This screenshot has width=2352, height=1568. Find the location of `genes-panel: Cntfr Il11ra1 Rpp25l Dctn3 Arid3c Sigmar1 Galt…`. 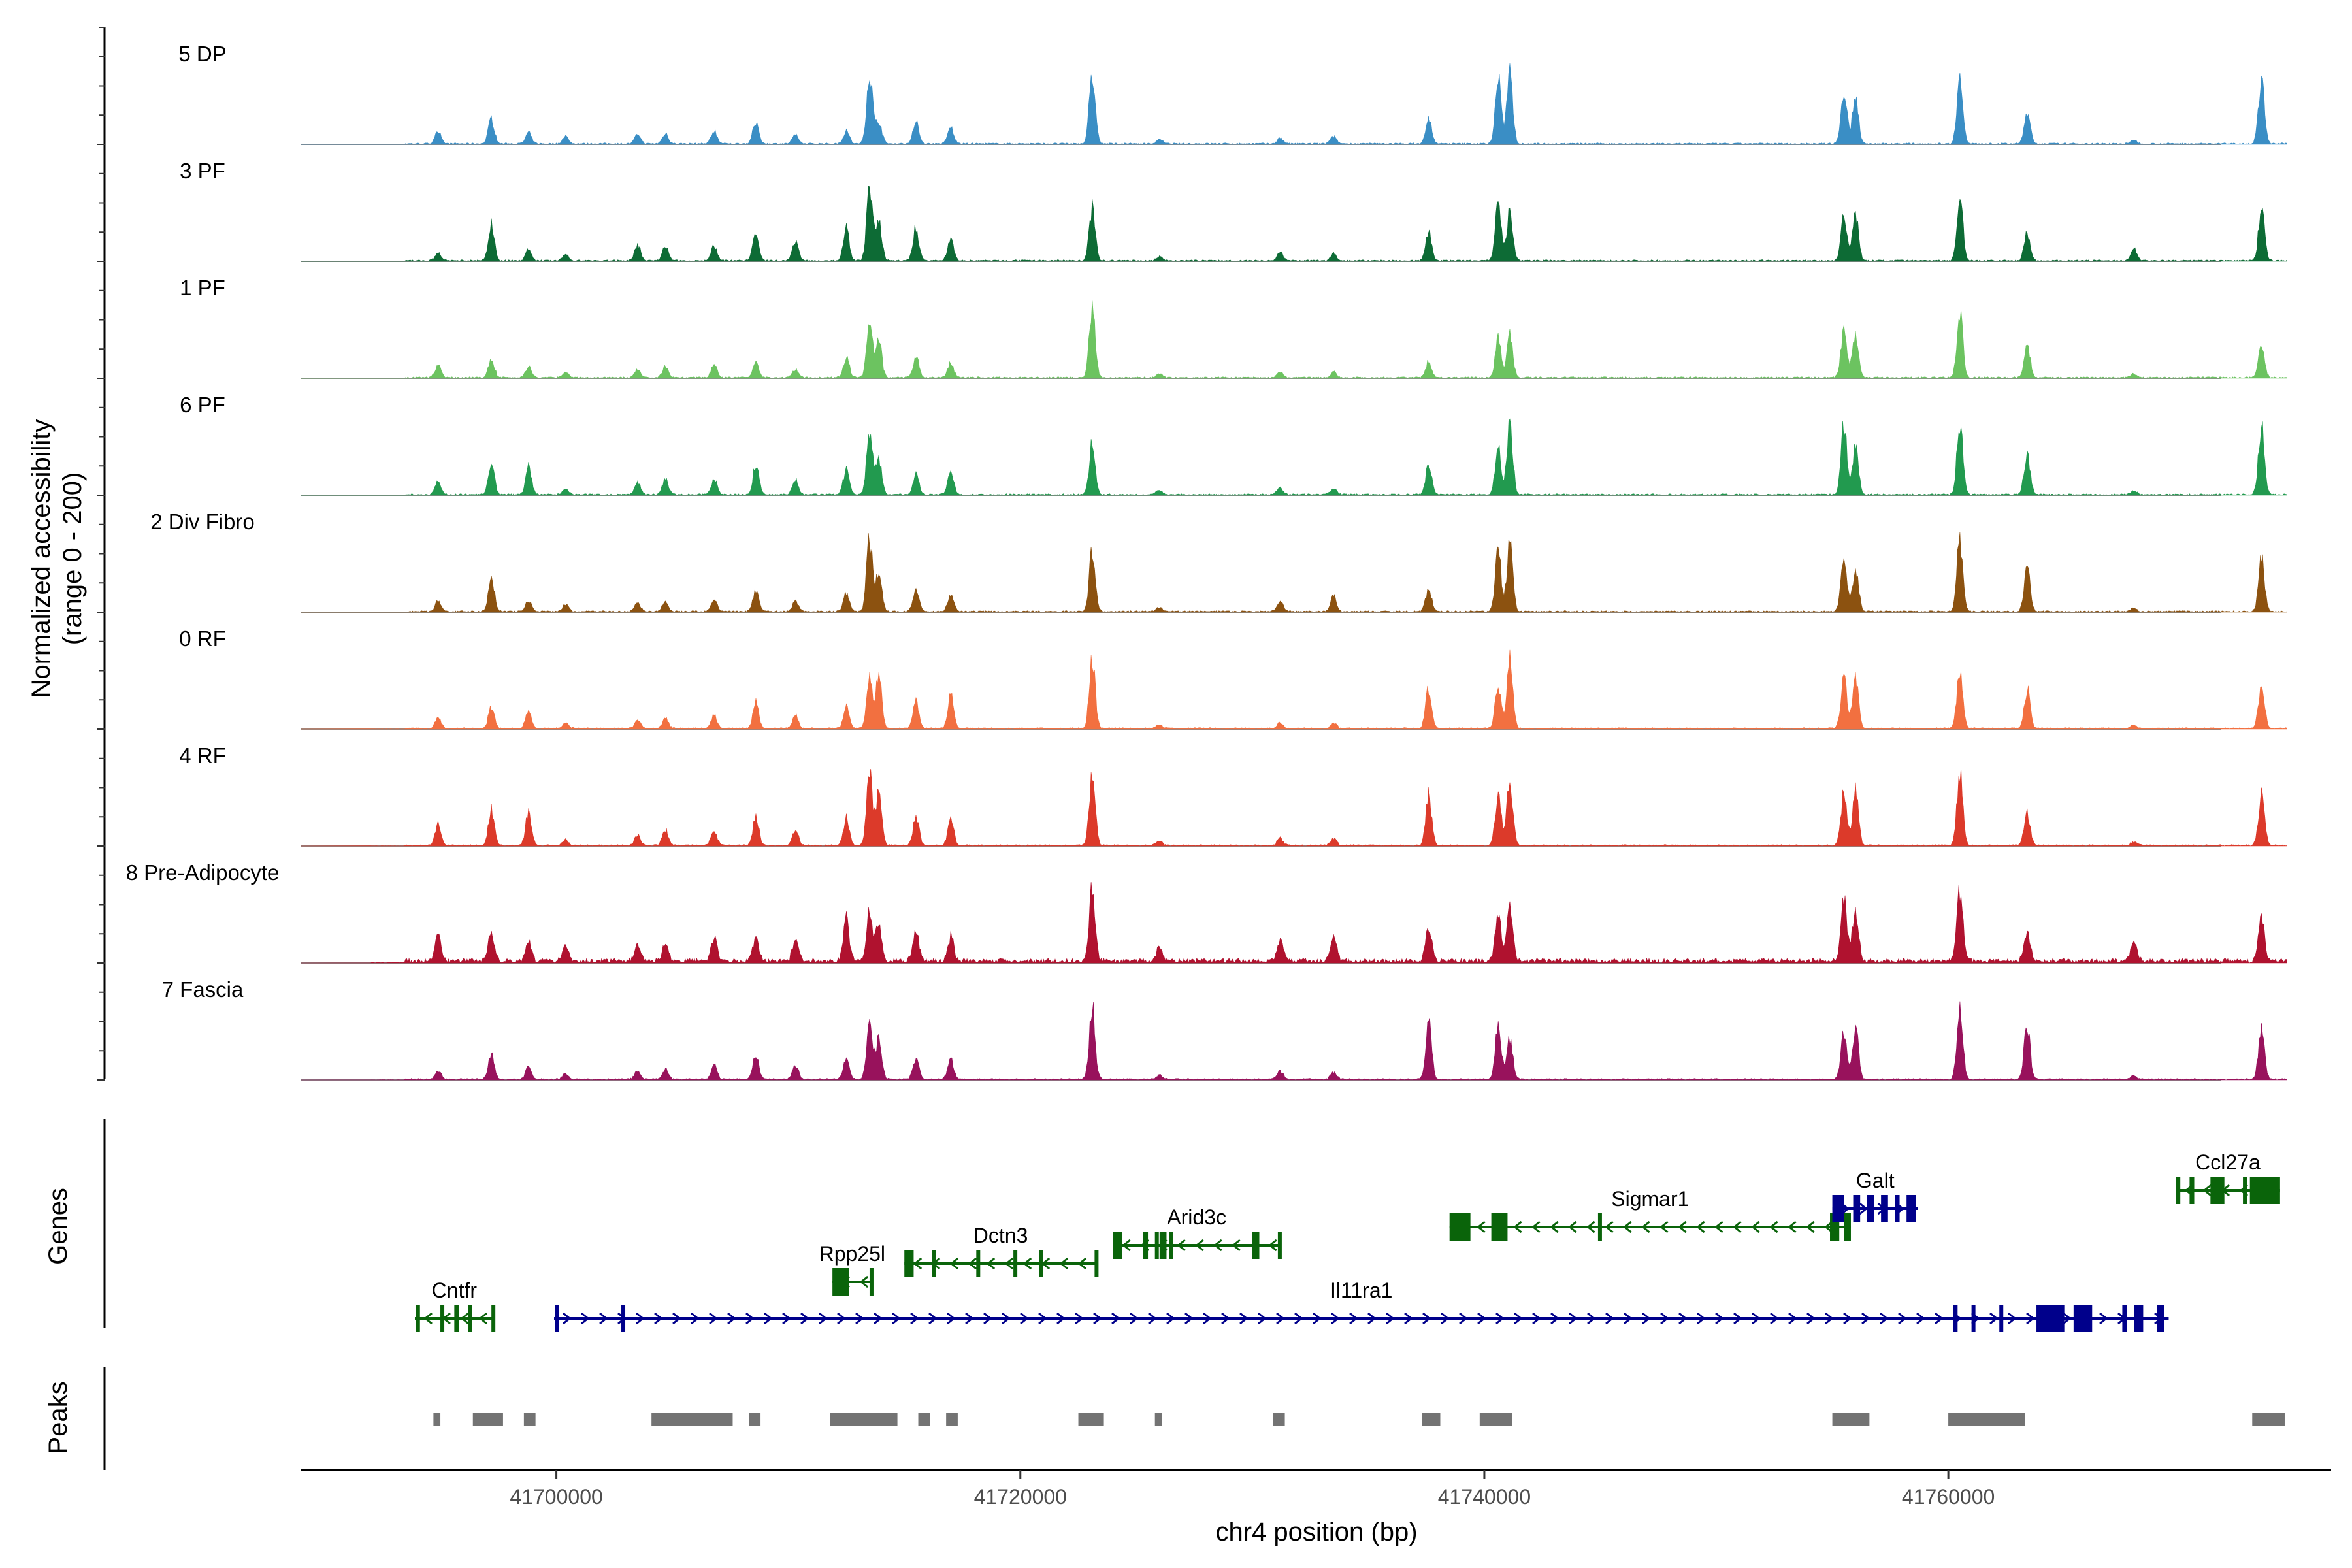

genes-panel: Cntfr Il11ra1 Rpp25l Dctn3 Arid3c Sigmar1 Galt… is located at coordinates (1191, 1225).